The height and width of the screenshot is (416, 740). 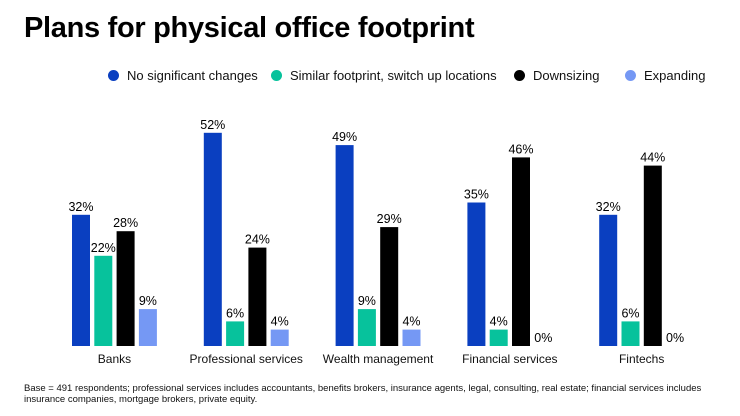 I want to click on legend-label: Similar footprint, switch up locations, so click(x=393, y=75).